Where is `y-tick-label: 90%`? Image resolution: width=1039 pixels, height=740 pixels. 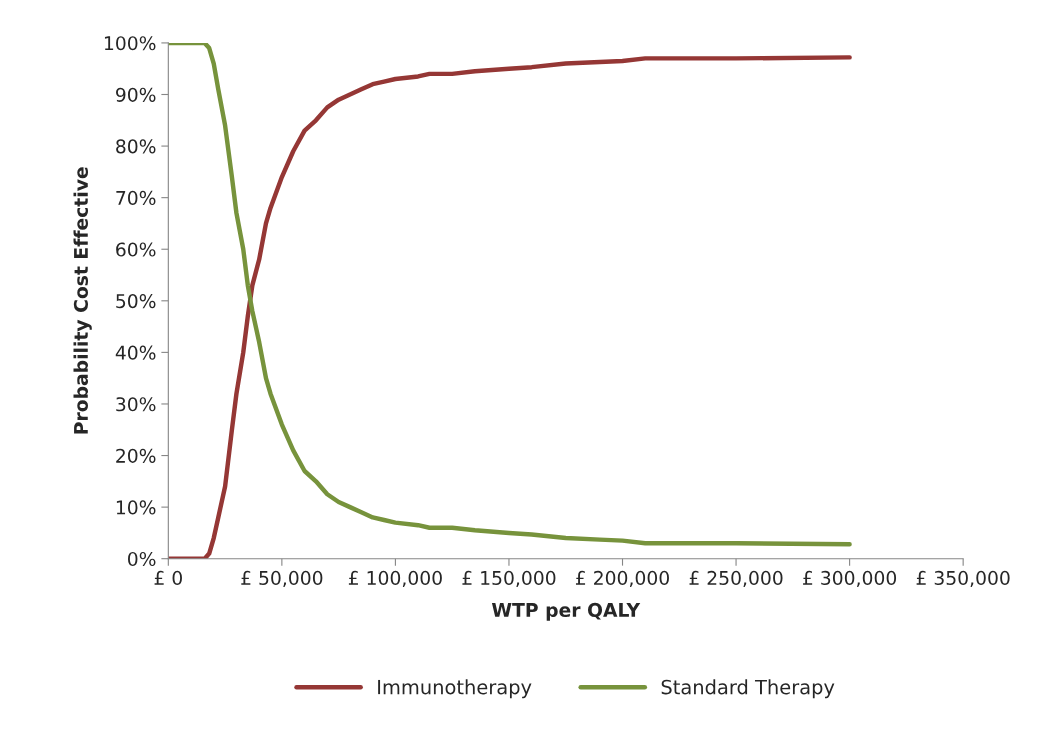
y-tick-label: 90% is located at coordinates (136, 94).